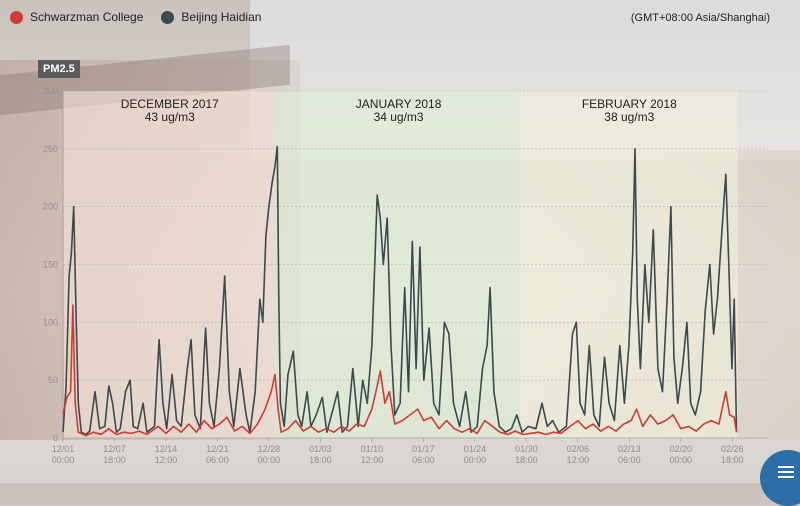  Describe the element at coordinates (475, 449) in the screenshot. I see `x-tick-date: 01/24` at that location.